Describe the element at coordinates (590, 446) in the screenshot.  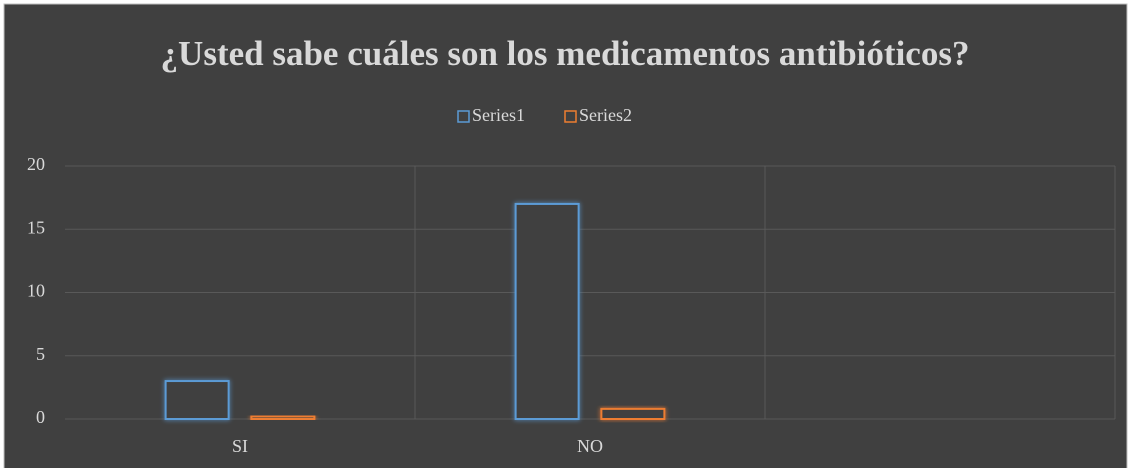
I see `x-tick-label: NO` at that location.